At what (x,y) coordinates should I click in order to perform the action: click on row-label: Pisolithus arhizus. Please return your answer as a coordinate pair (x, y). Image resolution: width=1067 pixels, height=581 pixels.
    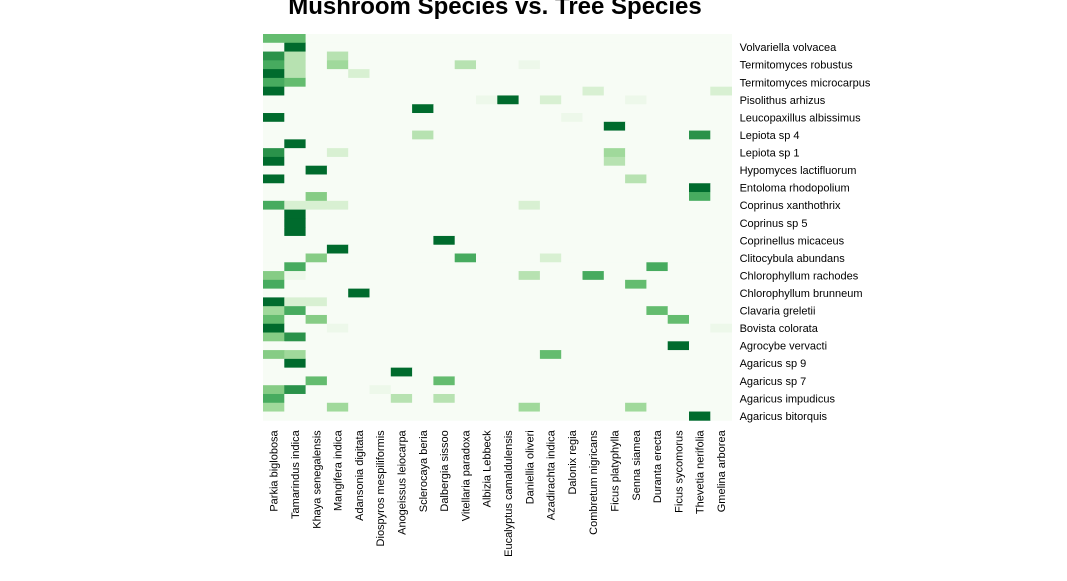
    Looking at the image, I should click on (783, 101).